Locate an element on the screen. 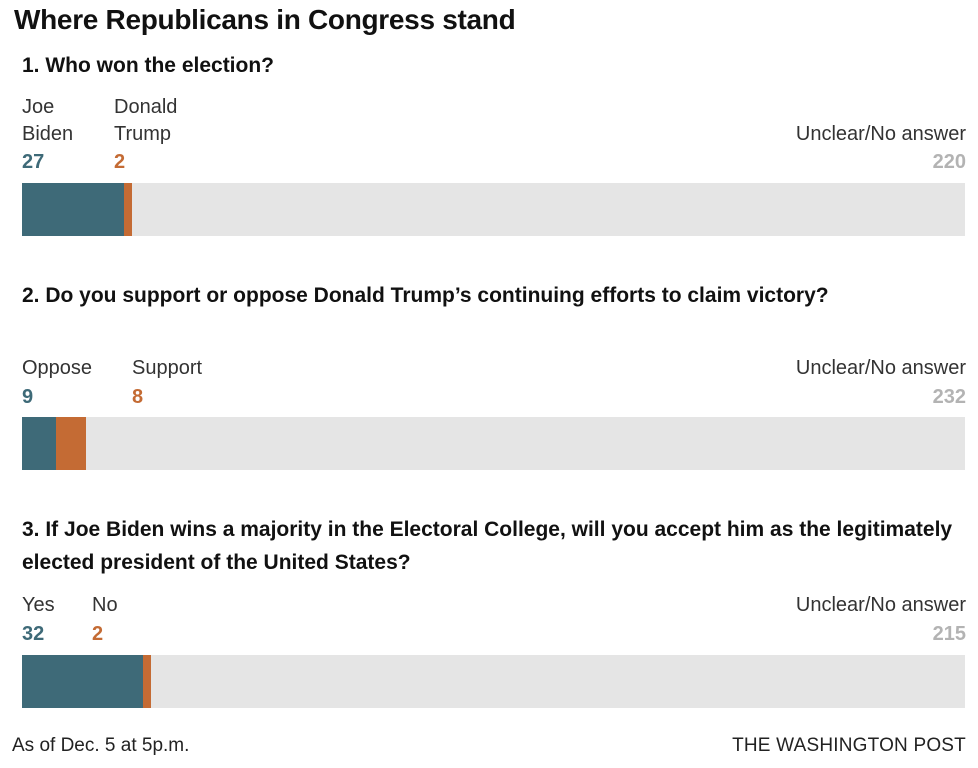 The height and width of the screenshot is (768, 978). q3-value-yes: 32 is located at coordinates (33, 634).